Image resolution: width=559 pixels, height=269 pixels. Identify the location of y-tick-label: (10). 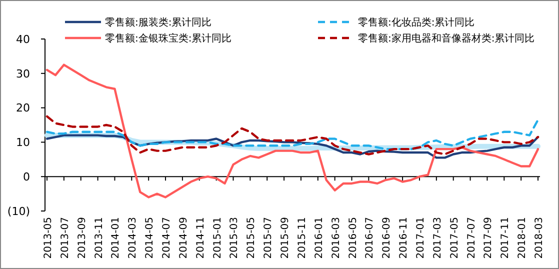
(18, 211).